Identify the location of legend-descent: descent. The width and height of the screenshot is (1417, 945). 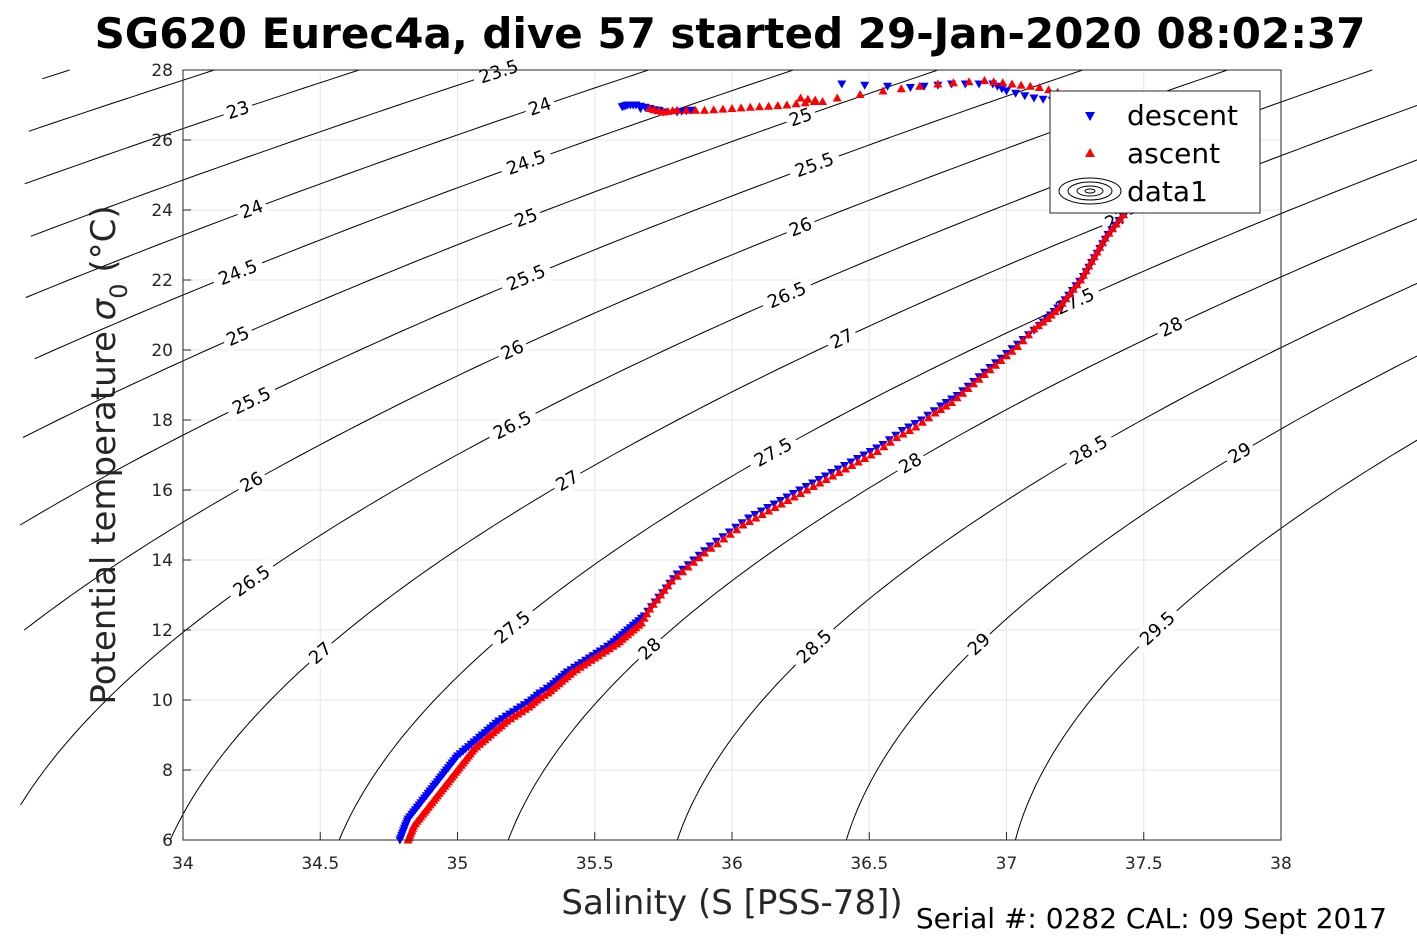
(1182, 115).